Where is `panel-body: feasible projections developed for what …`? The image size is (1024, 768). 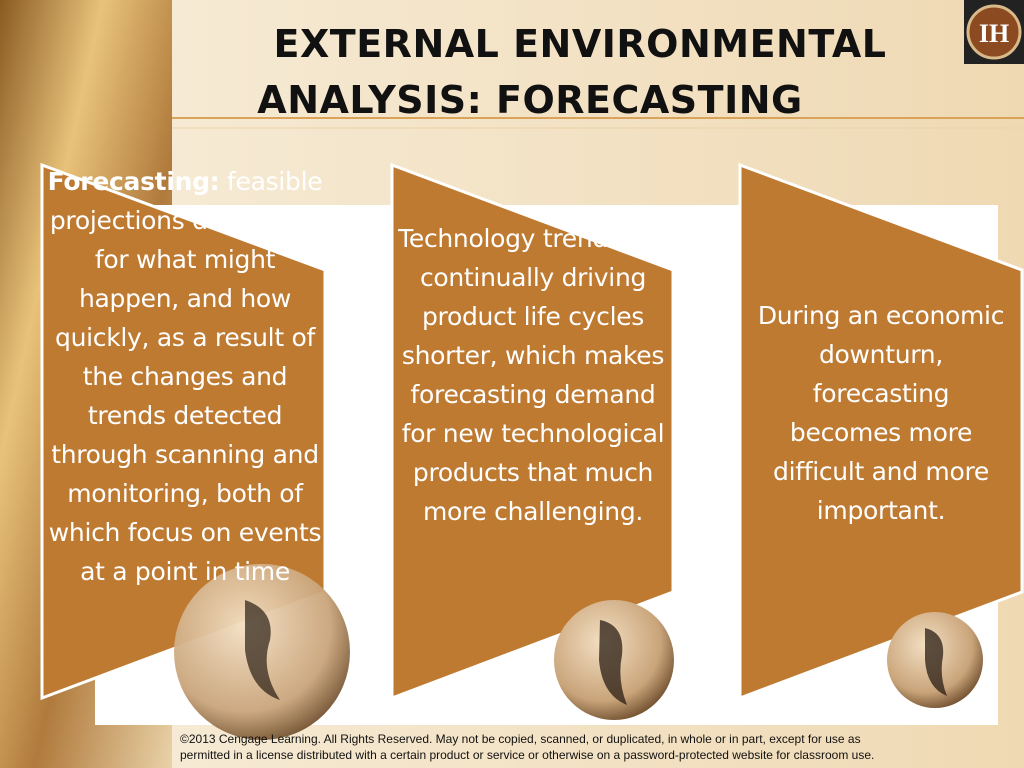 panel-body: feasible projections developed for what … is located at coordinates (185, 376).